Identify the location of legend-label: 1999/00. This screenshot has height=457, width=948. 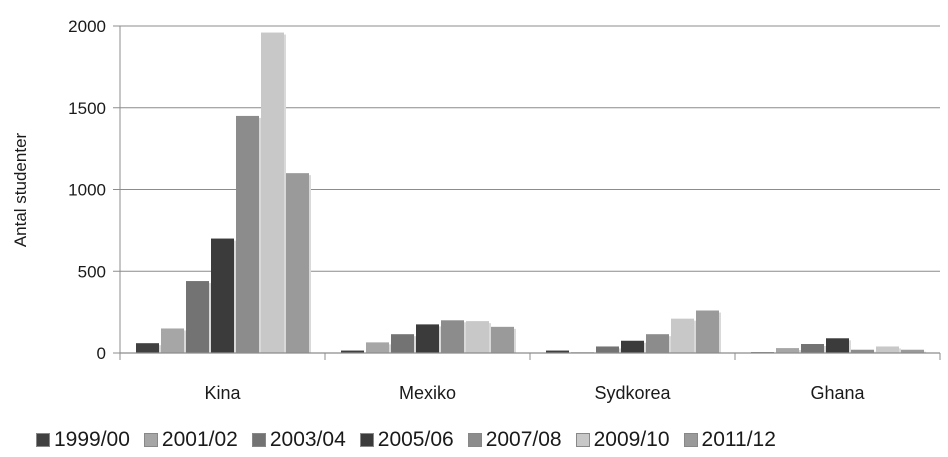
(92, 439).